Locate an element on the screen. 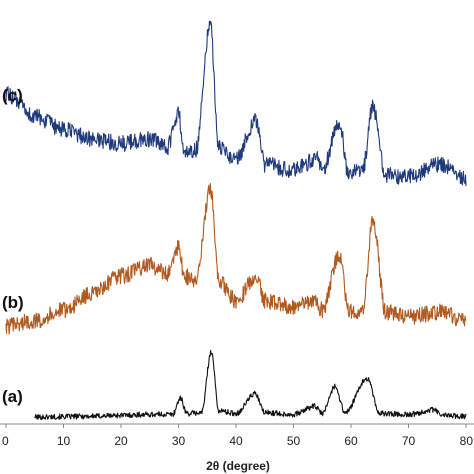  series-line-a is located at coordinates (250, 385).